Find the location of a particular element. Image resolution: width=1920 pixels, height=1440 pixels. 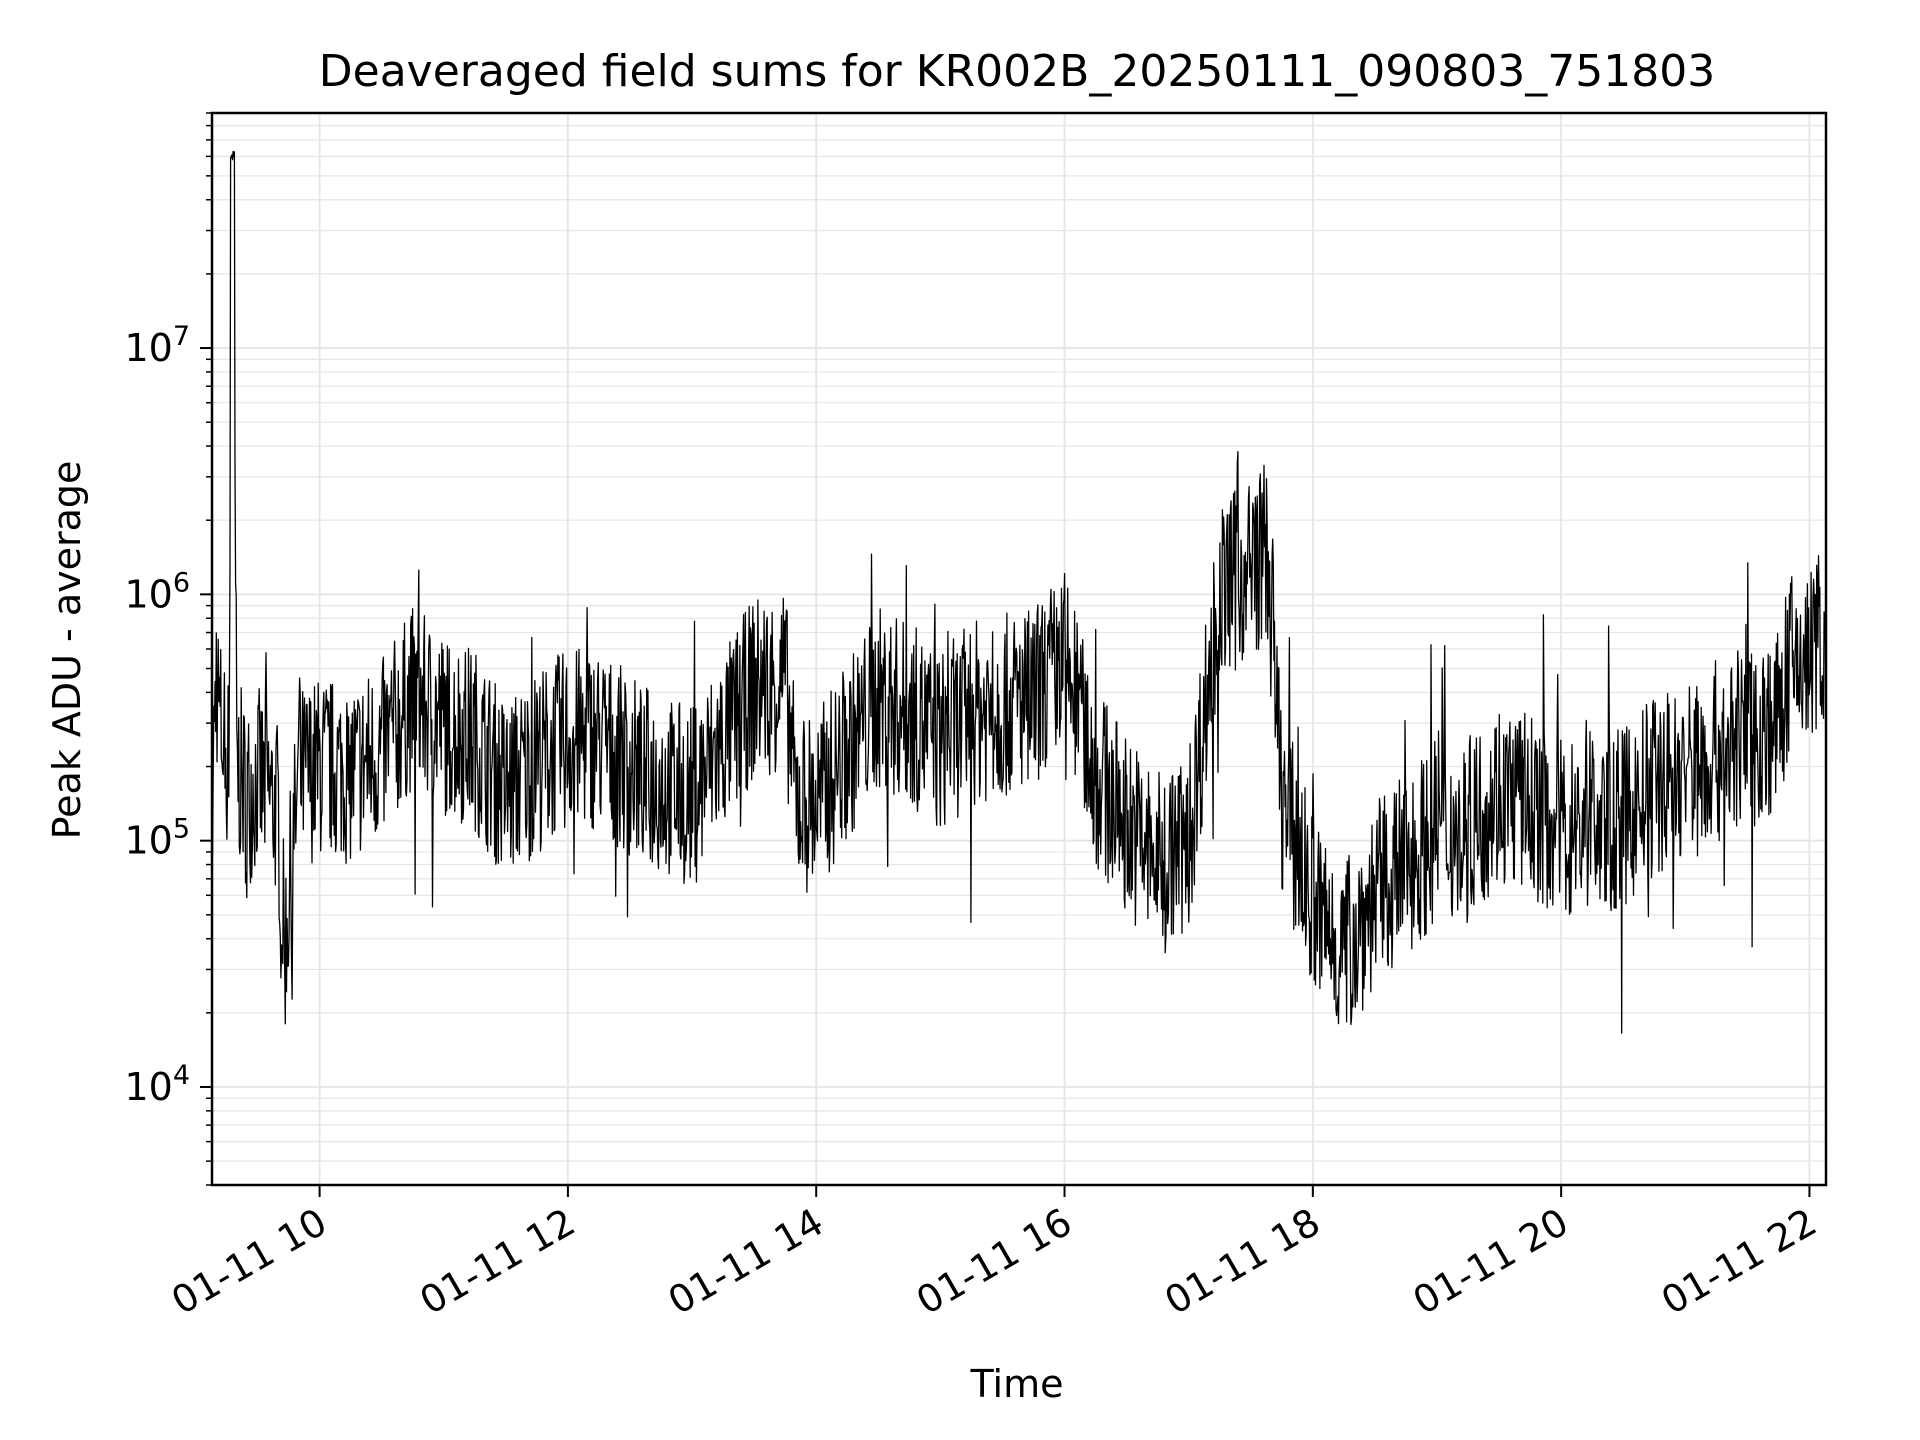

y-tick-label: 10⁵ is located at coordinates (157, 838).